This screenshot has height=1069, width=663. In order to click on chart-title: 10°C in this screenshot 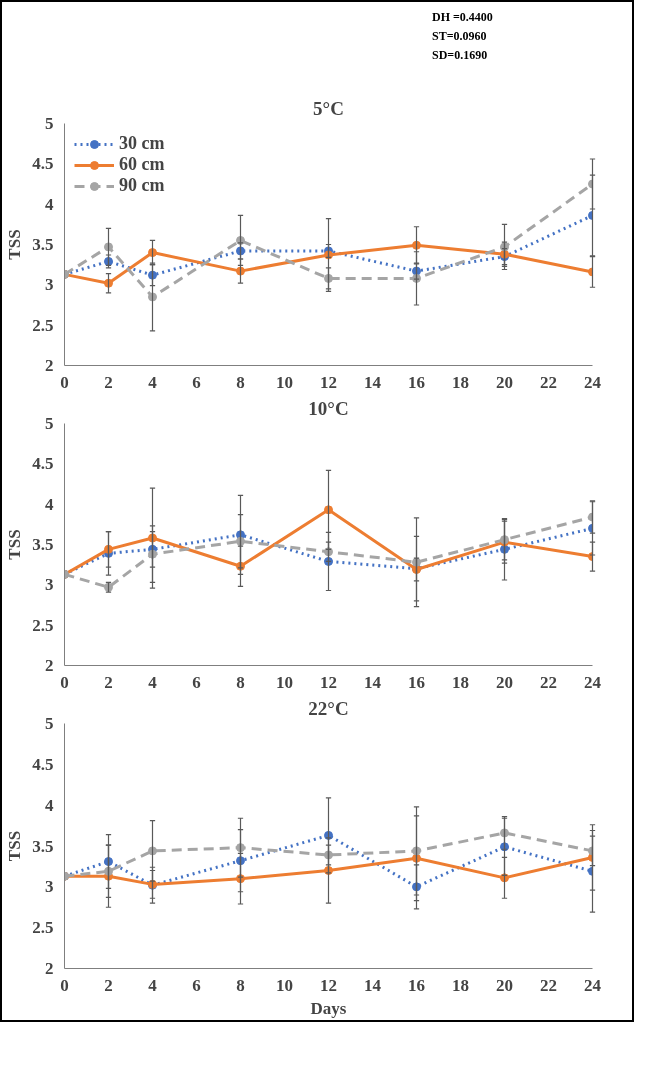, I will do `click(328, 408)`.